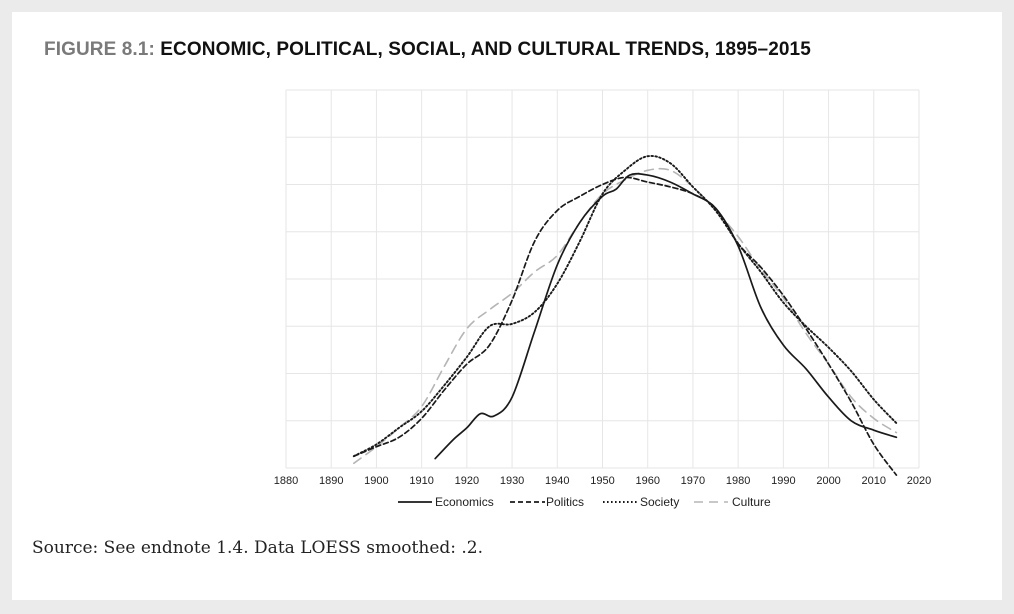 This screenshot has width=1014, height=614. What do you see at coordinates (647, 481) in the screenshot?
I see `x-tick-label: 1960` at bounding box center [647, 481].